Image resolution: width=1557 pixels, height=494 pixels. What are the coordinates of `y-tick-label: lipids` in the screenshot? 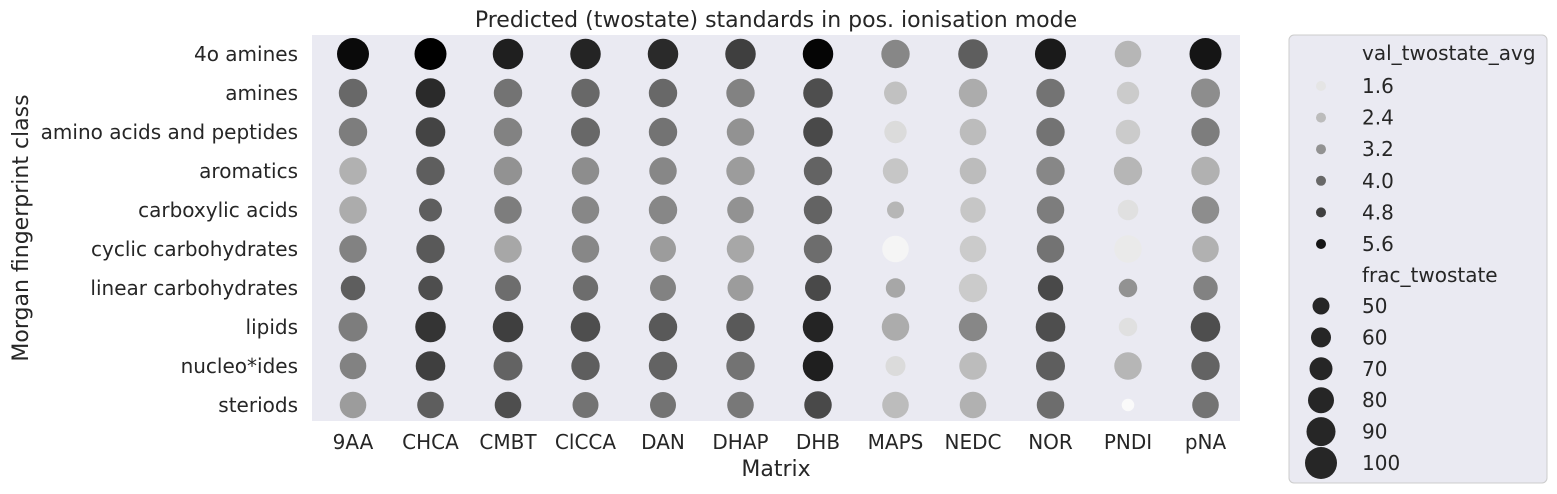 It's located at (272, 327).